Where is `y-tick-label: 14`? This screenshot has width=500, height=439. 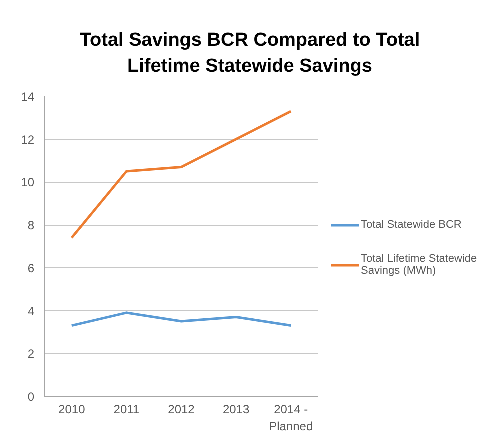
y-tick-label: 14 is located at coordinates (28, 97).